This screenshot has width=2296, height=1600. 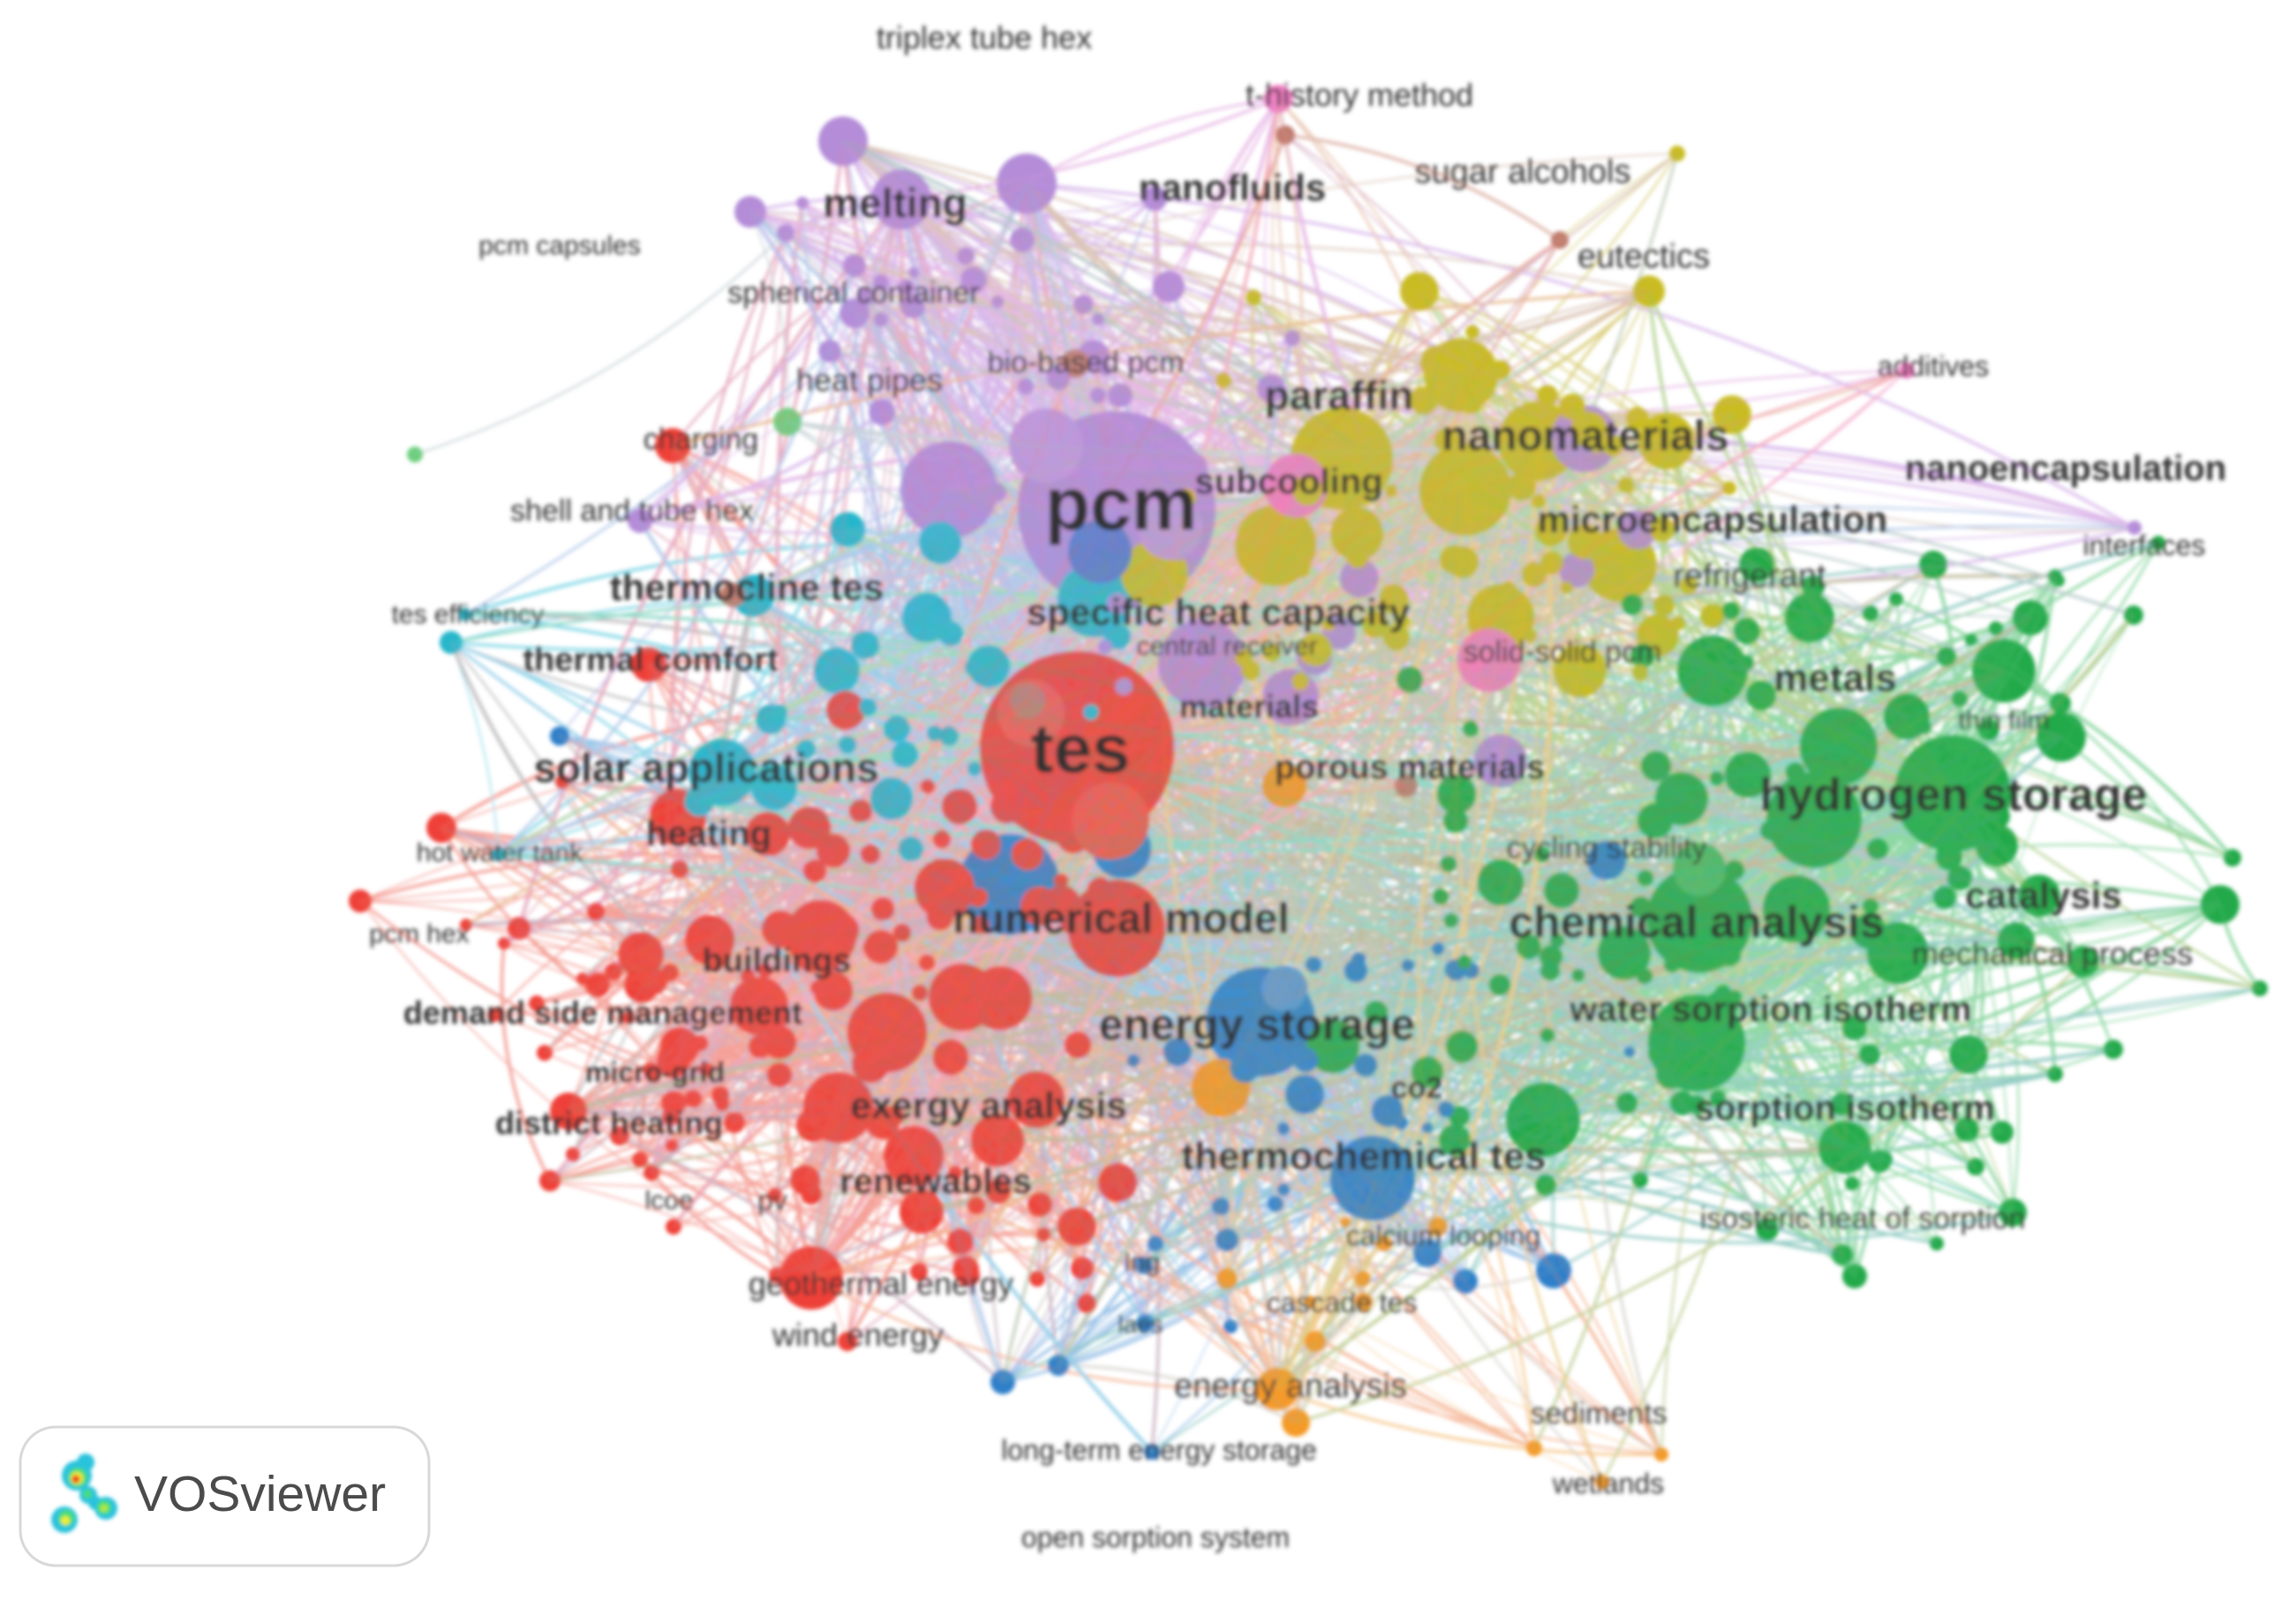 What do you see at coordinates (1343, 1302) in the screenshot?
I see `svg-text: cascade tes` at bounding box center [1343, 1302].